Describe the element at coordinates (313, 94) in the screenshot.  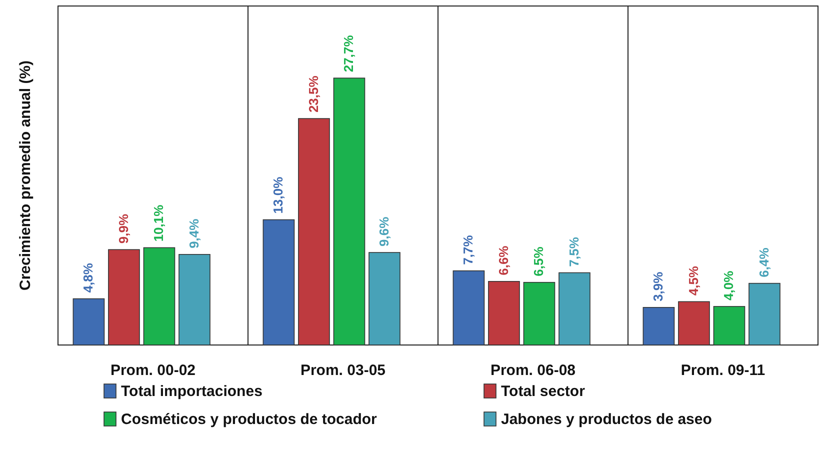
I see `data-label: 23,5%` at that location.